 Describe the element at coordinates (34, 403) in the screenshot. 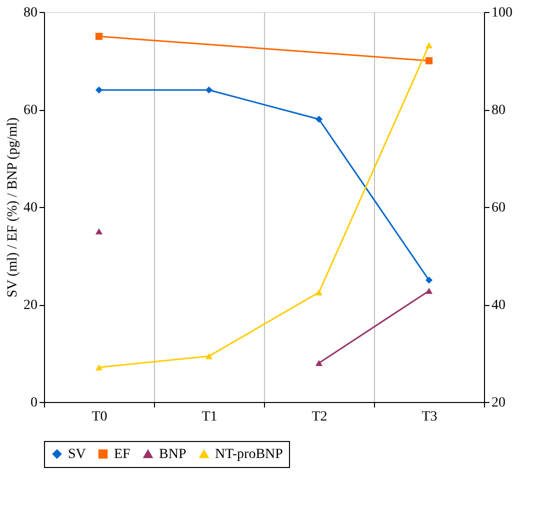

I see `y-tick-label: 0` at that location.